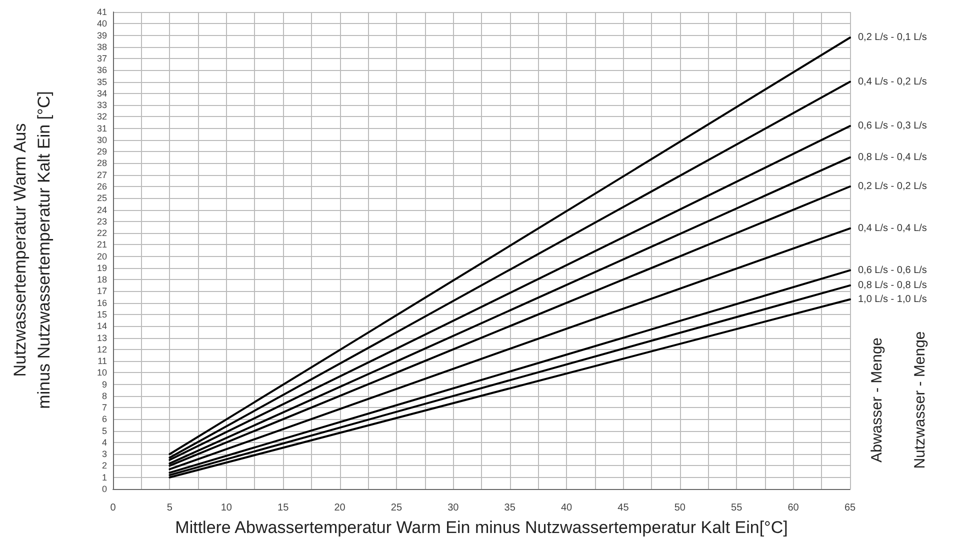 Image resolution: width=956 pixels, height=543 pixels. Describe the element at coordinates (794, 508) in the screenshot. I see `x-tick-label: 60` at that location.